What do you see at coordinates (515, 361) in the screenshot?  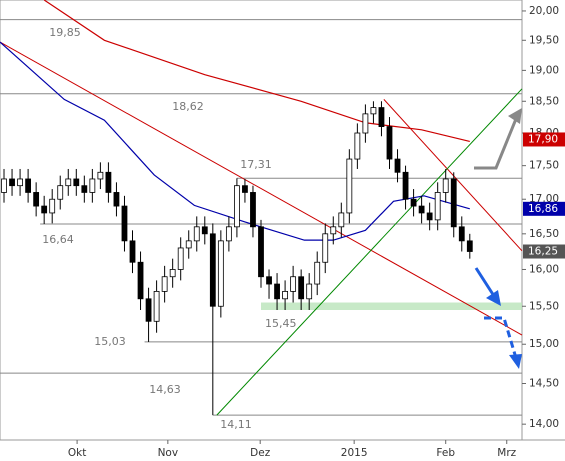 I see `blue-dashed-arrowhead` at bounding box center [515, 361].